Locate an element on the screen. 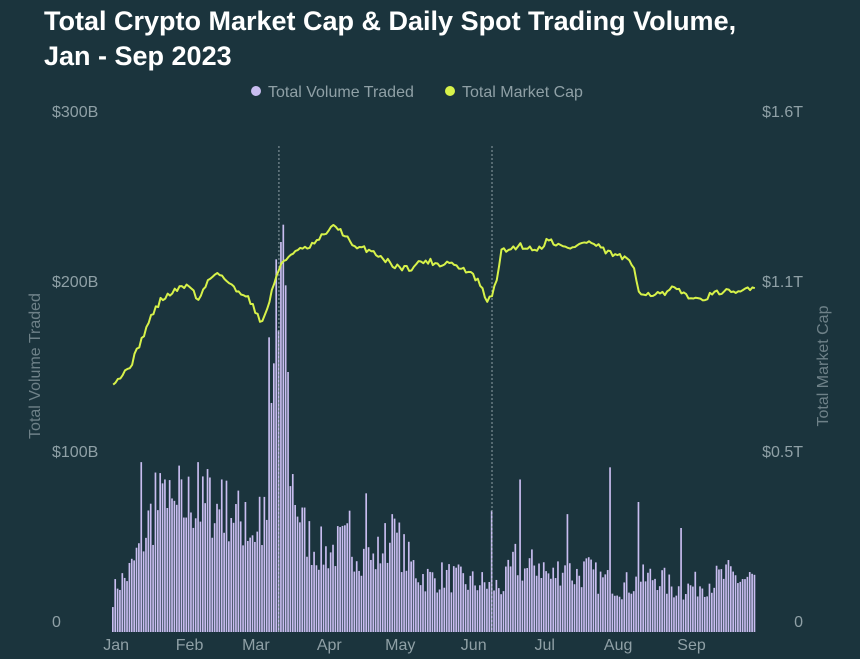  chart-title-line-2: Jan - Sep 2023 is located at coordinates (138, 56).